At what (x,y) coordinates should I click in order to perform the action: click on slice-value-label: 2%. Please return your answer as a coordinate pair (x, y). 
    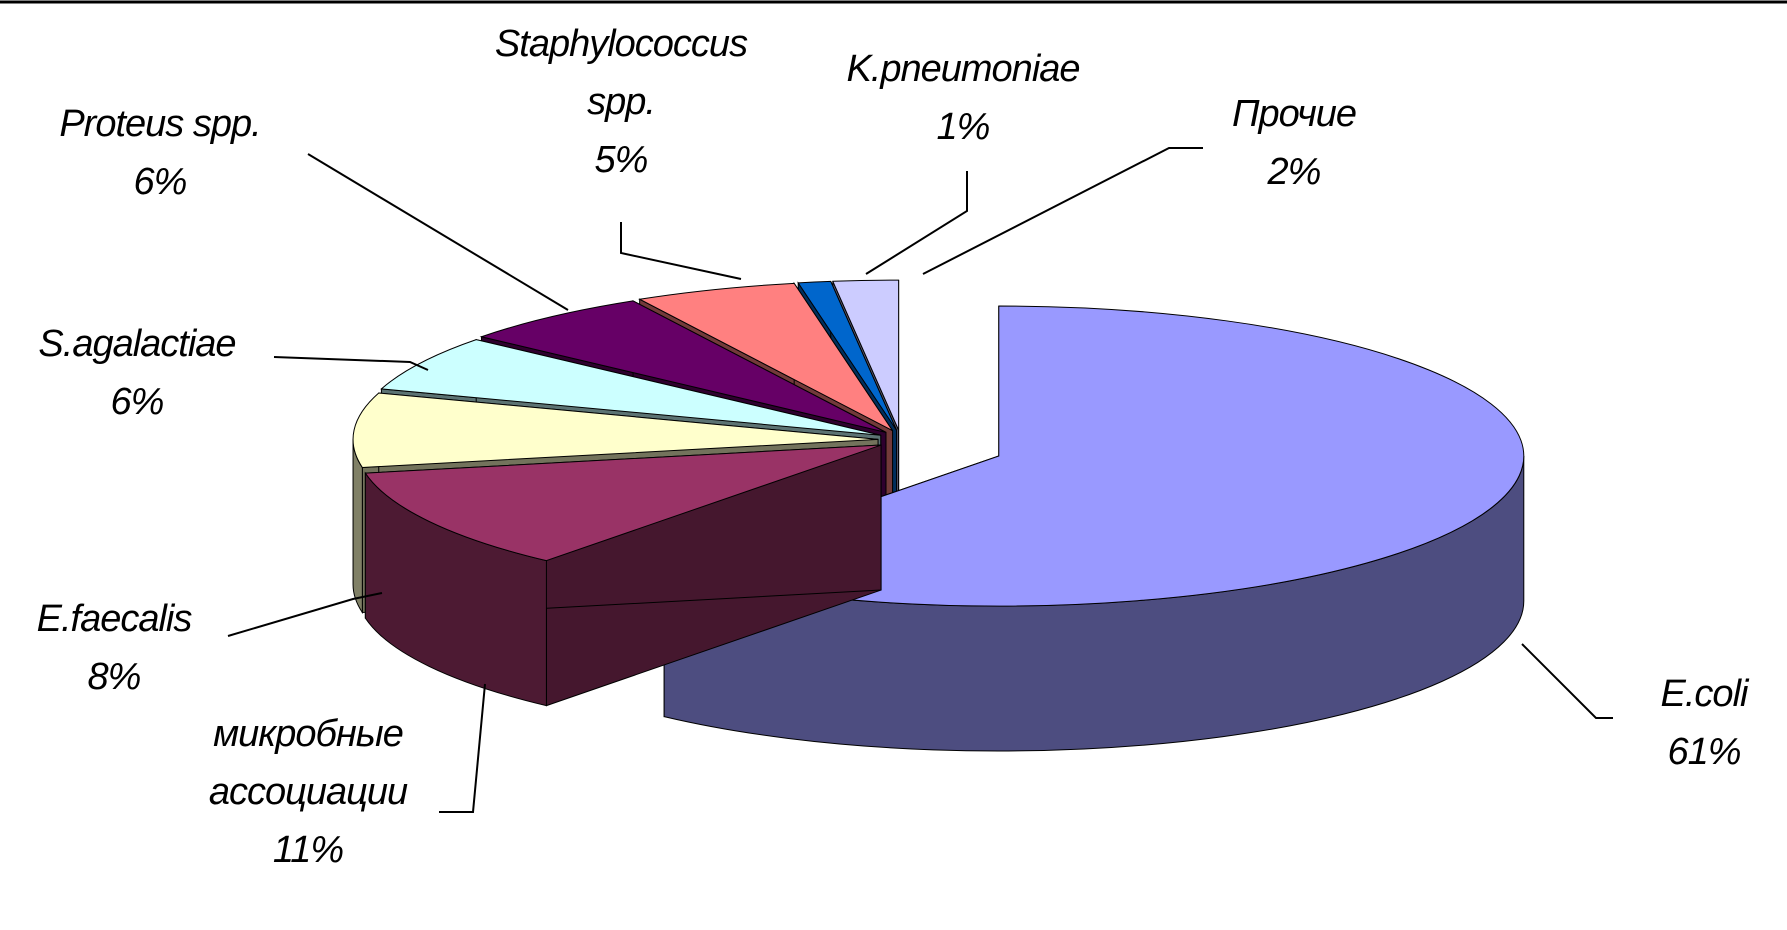
    Looking at the image, I should click on (1294, 172).